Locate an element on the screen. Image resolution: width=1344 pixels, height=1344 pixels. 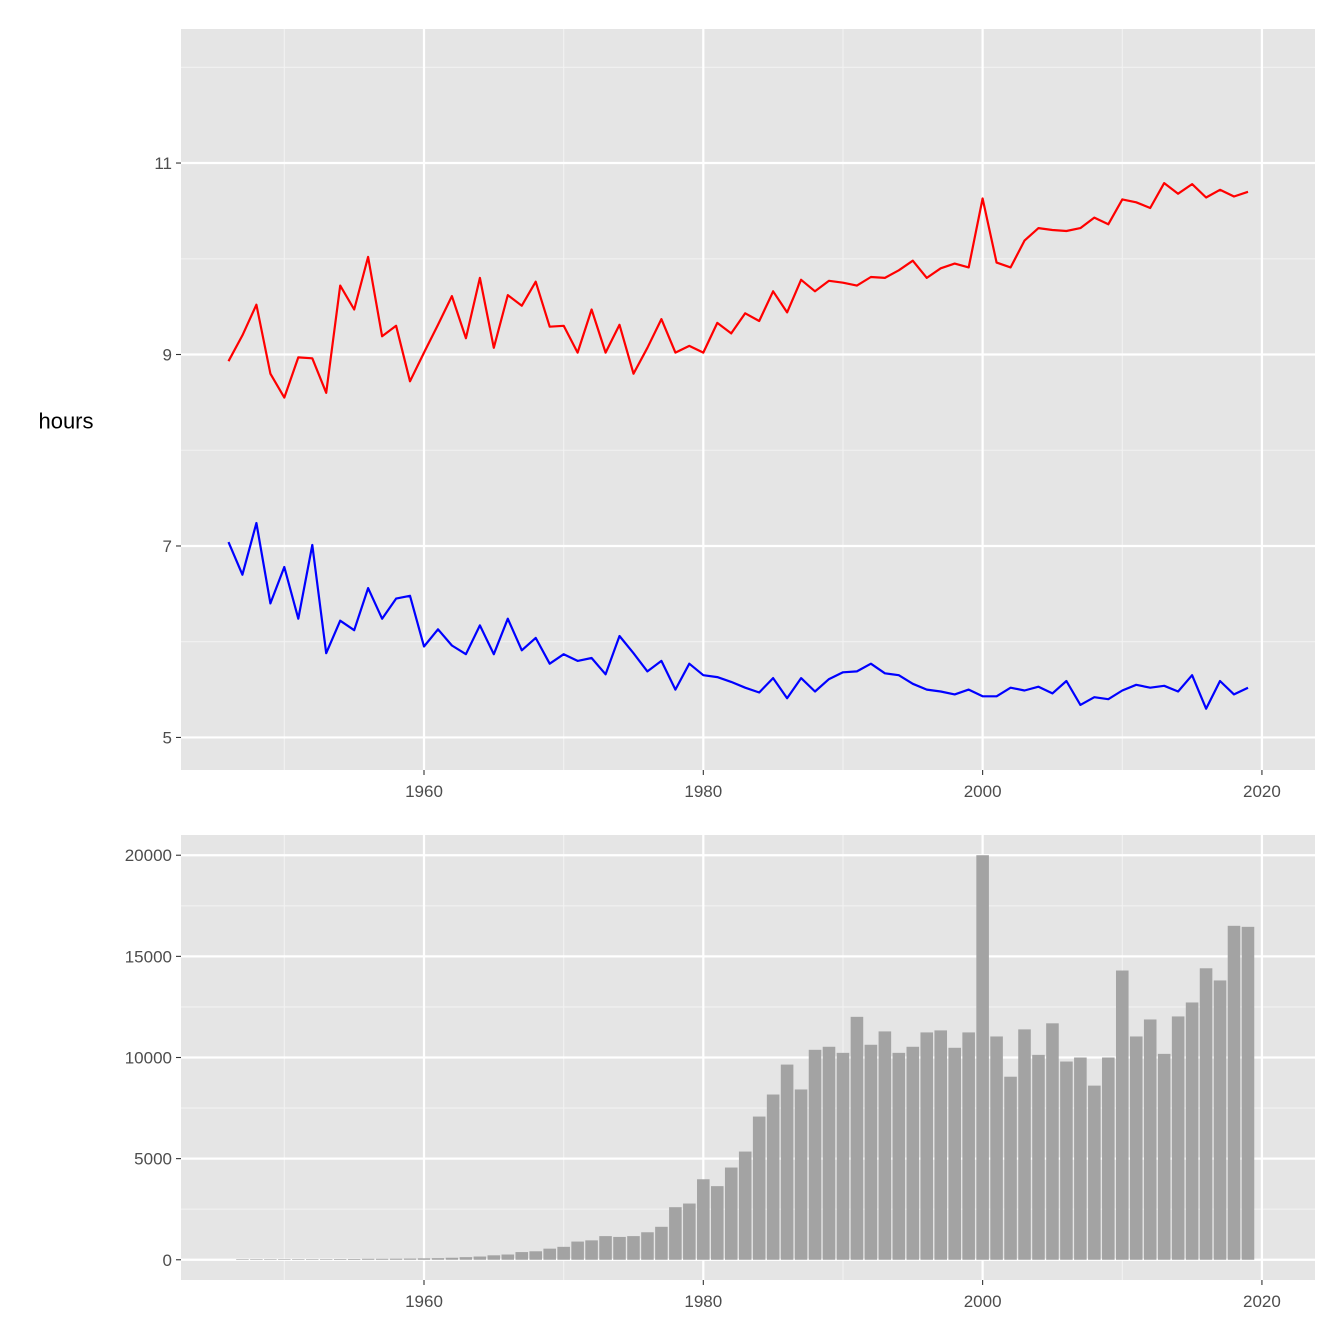
y-tick-label: 9 is located at coordinates (167, 355).